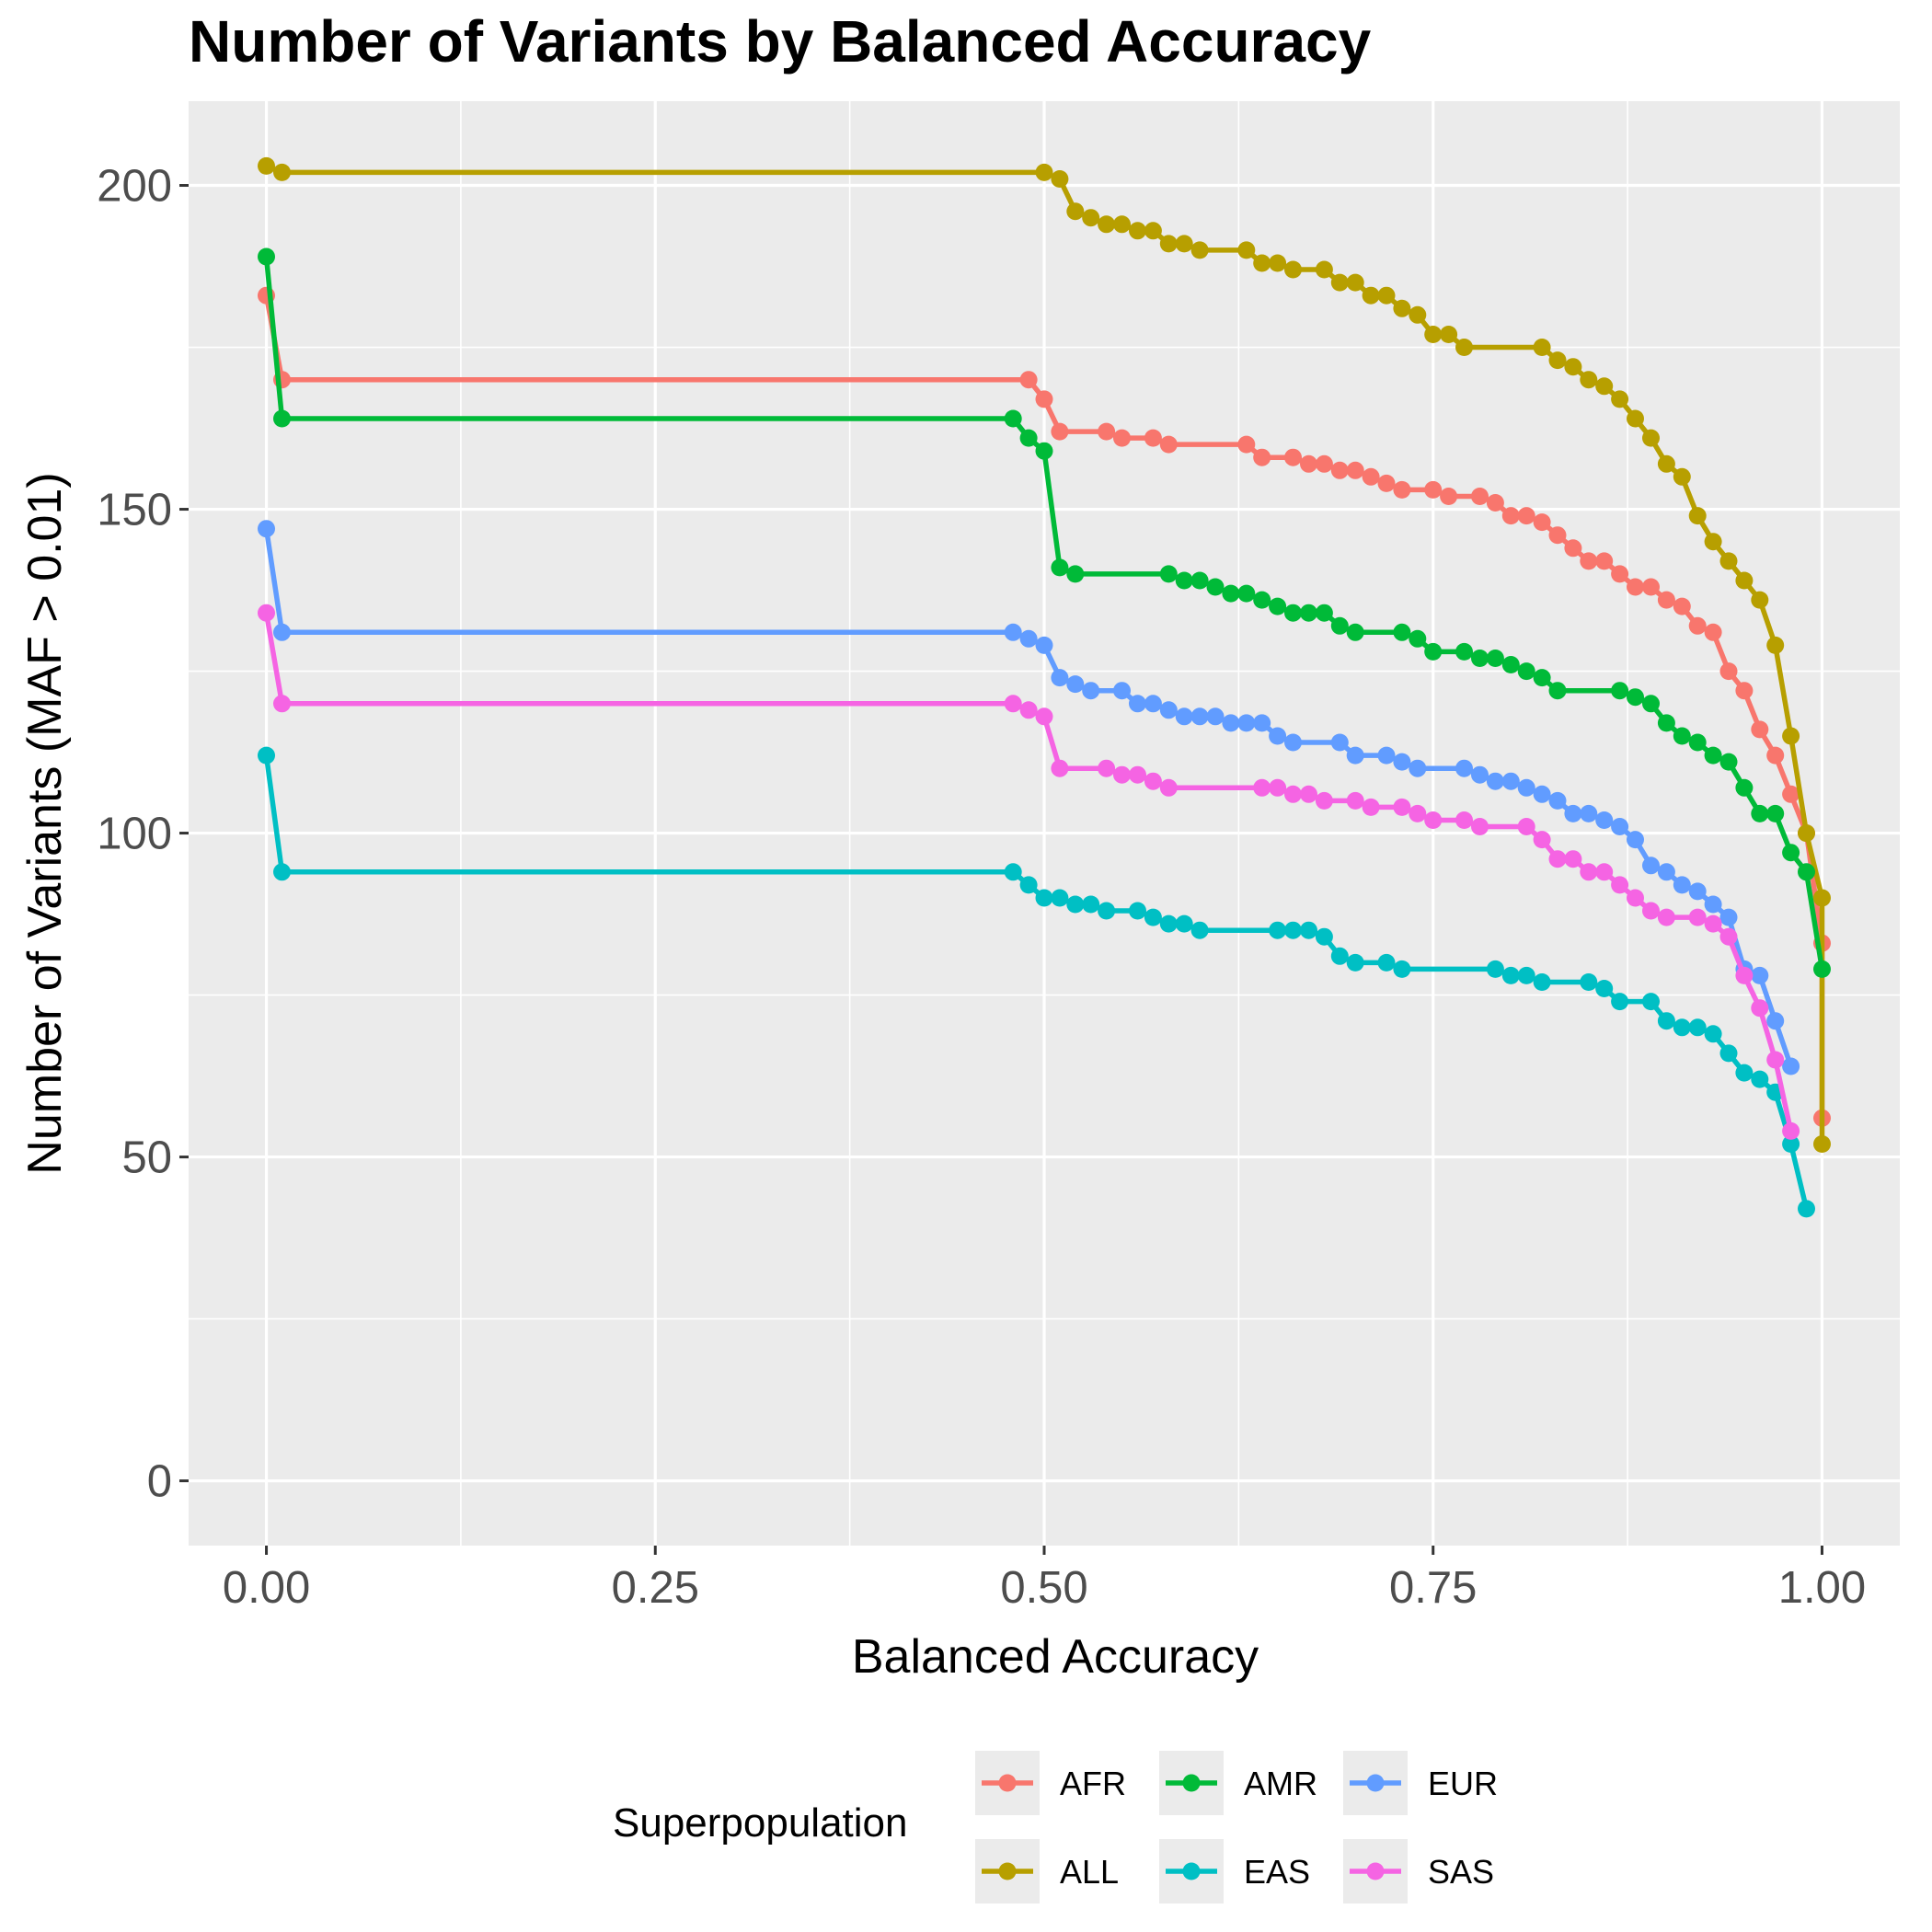  What do you see at coordinates (45, 823) in the screenshot?
I see `y-axis-title: Number of Variants (MAF > 0.01)` at bounding box center [45, 823].